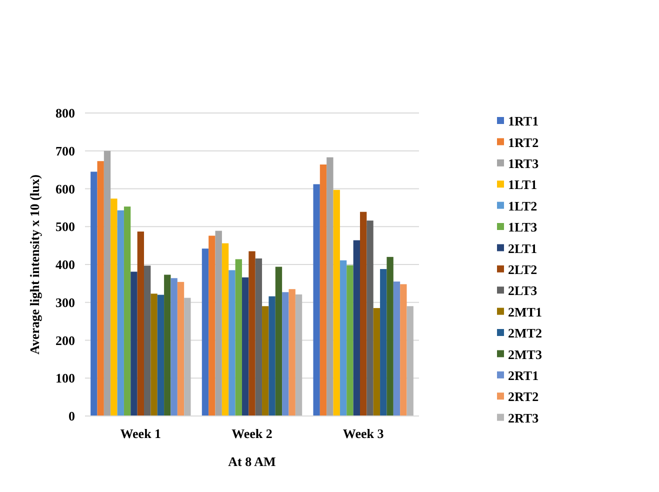 The image size is (659, 492). What do you see at coordinates (524, 163) in the screenshot?
I see `legend-label: 1RT3` at bounding box center [524, 163].